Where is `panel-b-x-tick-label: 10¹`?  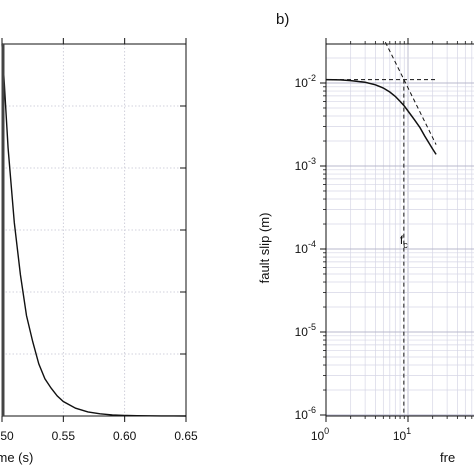
panel-b-x-tick-label: 10¹ is located at coordinates (402, 434).